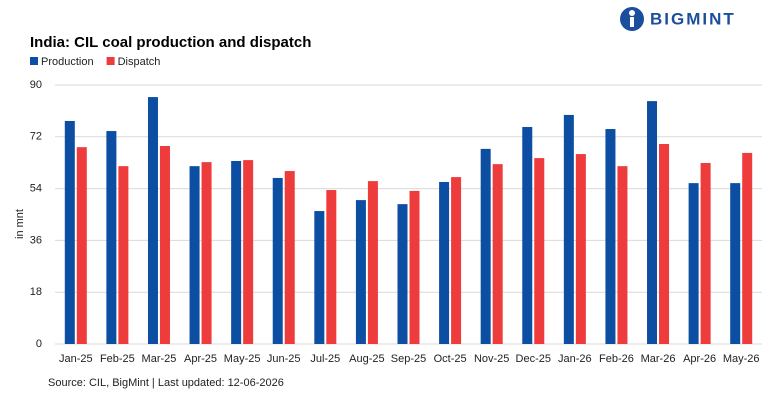 The width and height of the screenshot is (782, 400). I want to click on y-tick-label: 72, so click(36, 137).